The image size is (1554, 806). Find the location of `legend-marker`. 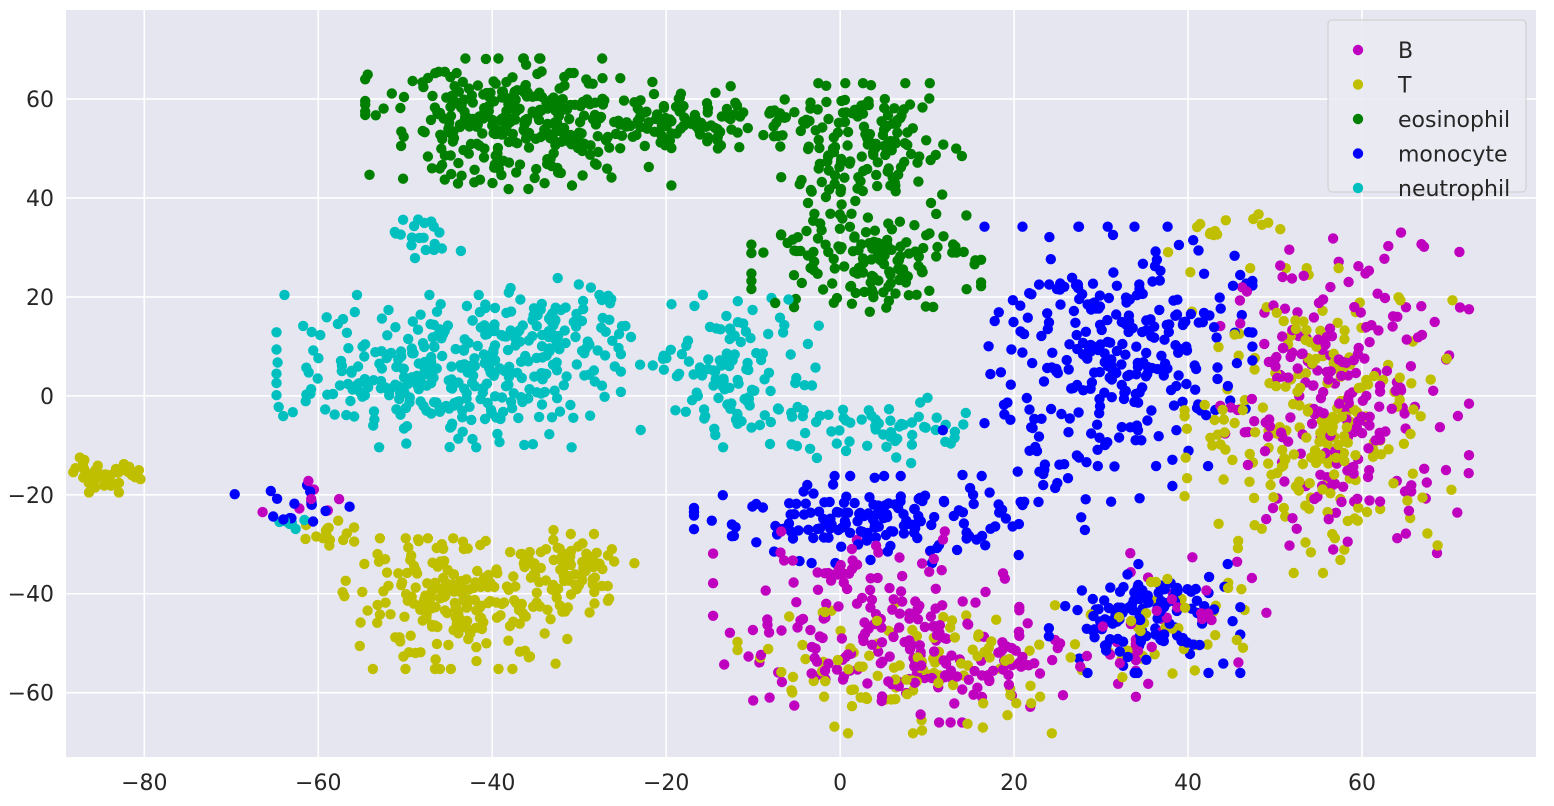

legend-marker is located at coordinates (1358, 84).